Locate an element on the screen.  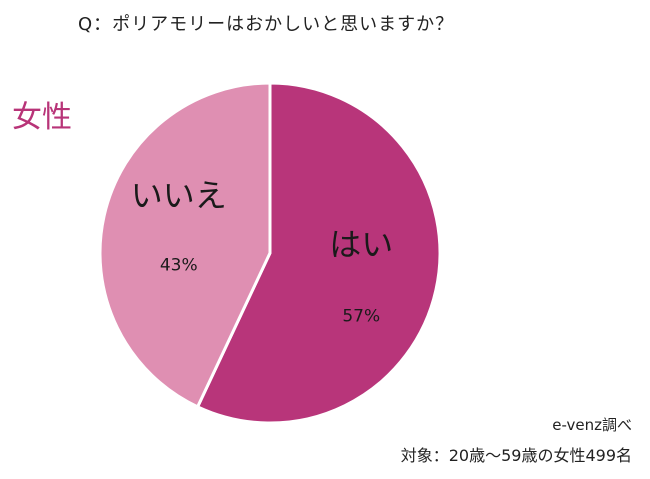
target-note: 対象：20歳〜59歳の女性499名 is located at coordinates (516, 455).